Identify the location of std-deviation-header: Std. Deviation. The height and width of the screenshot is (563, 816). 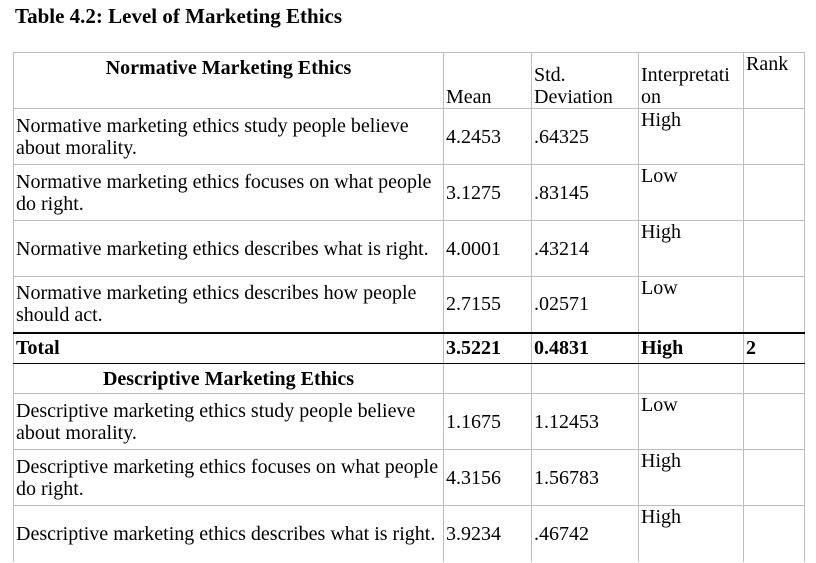
(585, 80).